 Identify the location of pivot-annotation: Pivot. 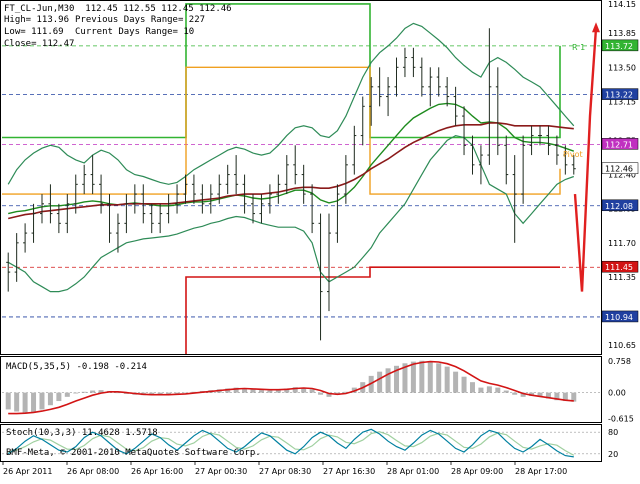
(573, 154).